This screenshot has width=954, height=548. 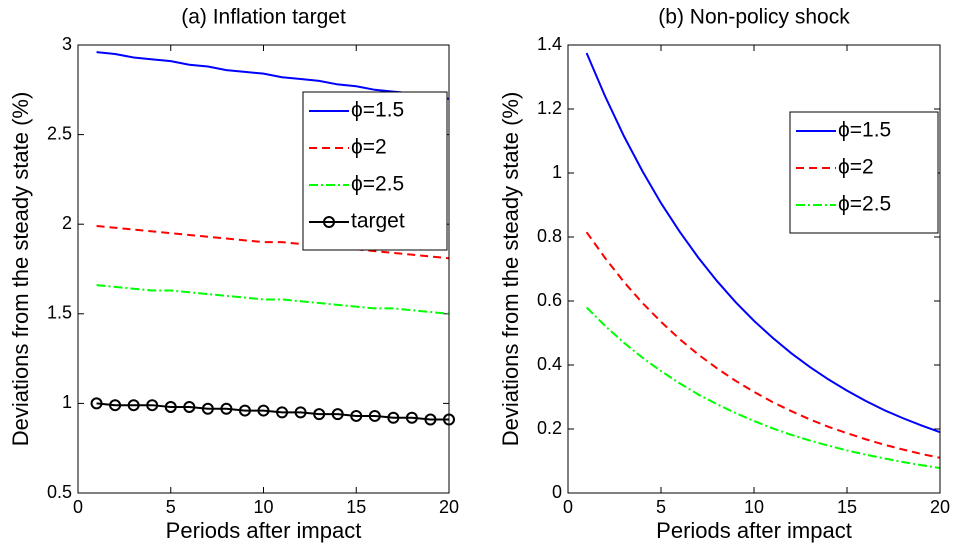 What do you see at coordinates (549, 300) in the screenshot?
I see `y-tick-label: 0.6` at bounding box center [549, 300].